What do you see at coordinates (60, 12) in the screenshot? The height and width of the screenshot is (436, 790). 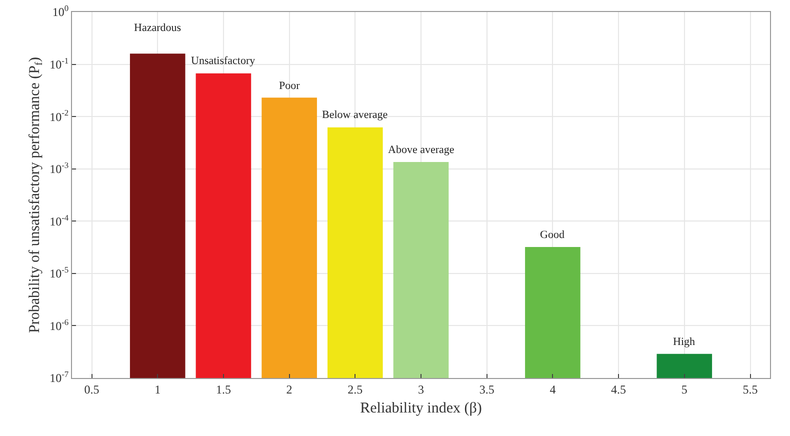 I see `y-tick-label: 10$^{0}$` at bounding box center [60, 12].